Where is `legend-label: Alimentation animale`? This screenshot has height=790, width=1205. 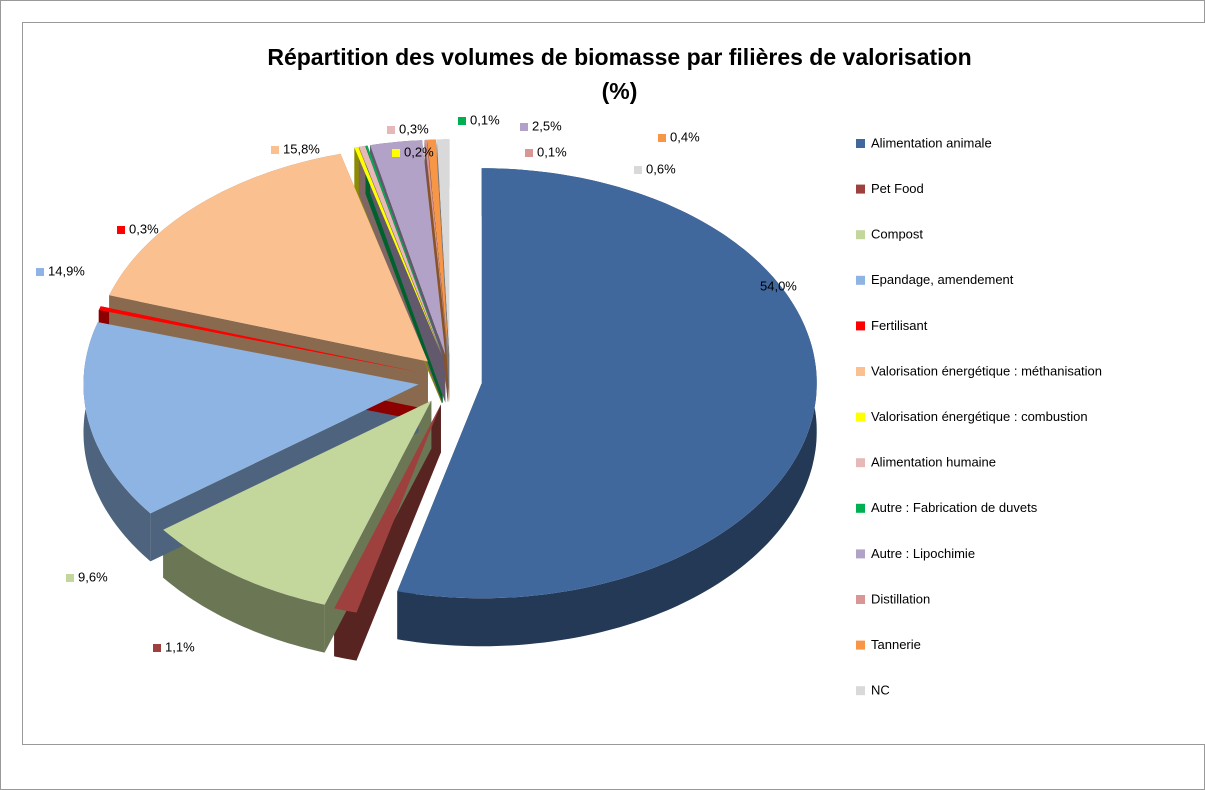 legend-label: Alimentation animale is located at coordinates (931, 142).